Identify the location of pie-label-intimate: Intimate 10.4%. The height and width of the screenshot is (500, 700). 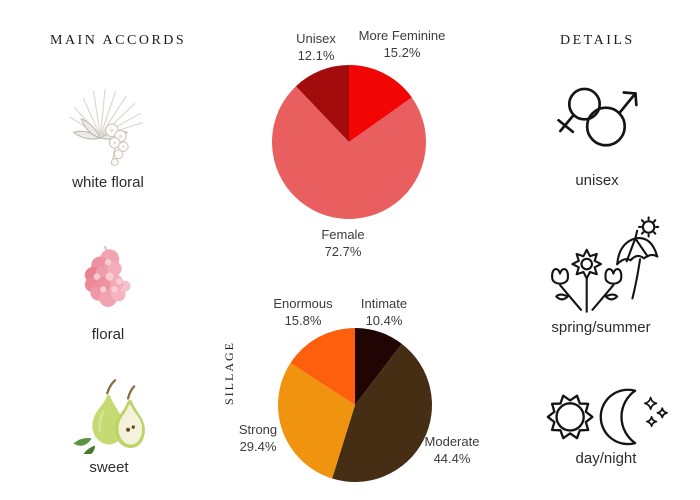
(384, 312).